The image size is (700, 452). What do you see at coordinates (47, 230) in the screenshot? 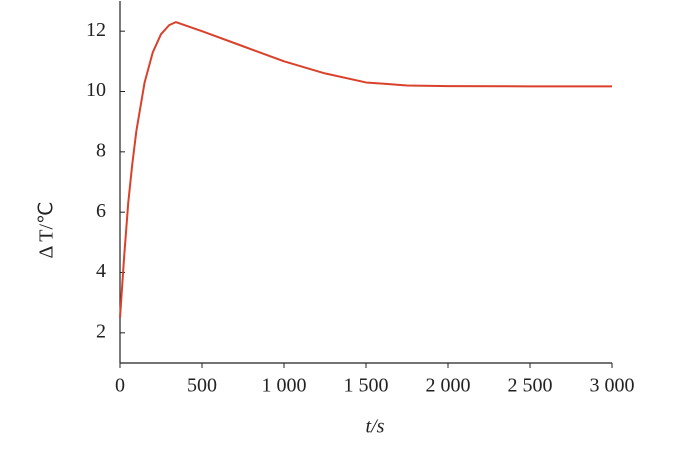
I see `y-axis-label: Δ T/℃` at bounding box center [47, 230].